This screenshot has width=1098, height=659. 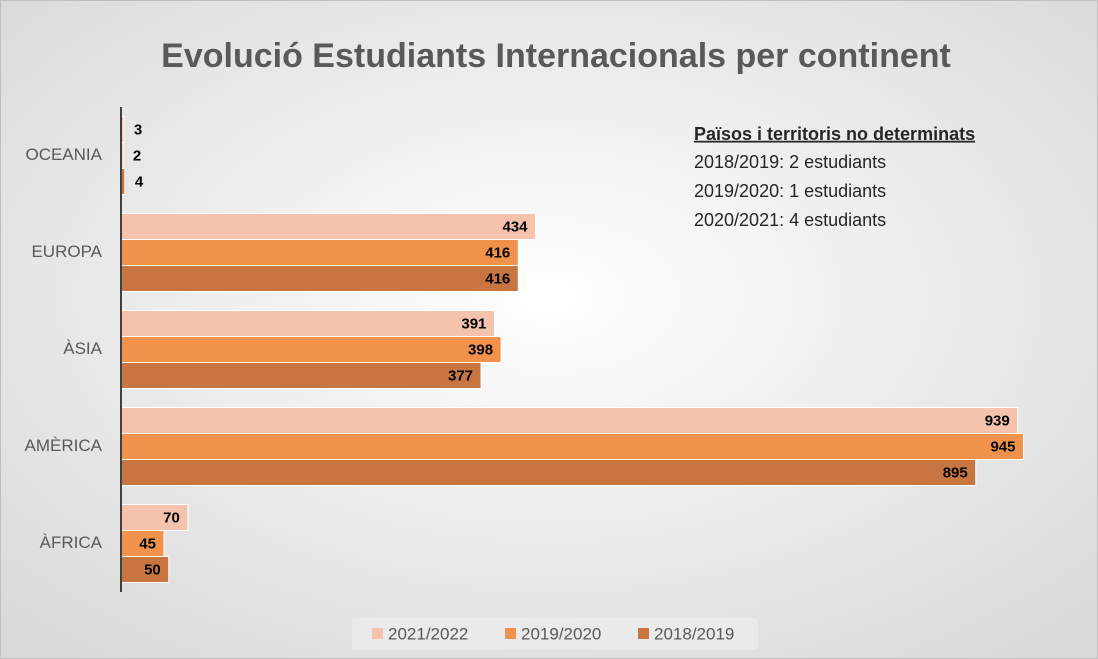 What do you see at coordinates (138, 129) in the screenshot?
I see `data-label: 3` at bounding box center [138, 129].